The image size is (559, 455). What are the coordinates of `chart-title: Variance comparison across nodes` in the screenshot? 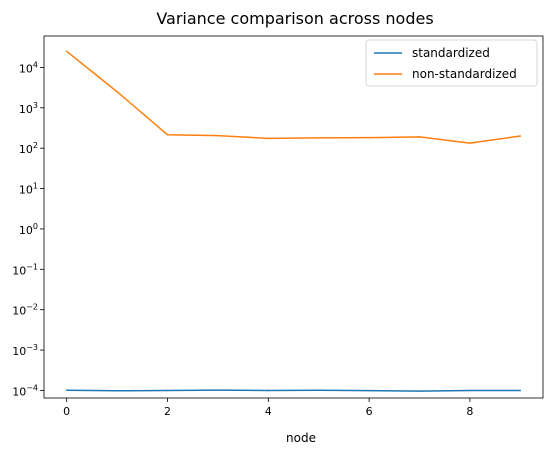 It's located at (294, 18).